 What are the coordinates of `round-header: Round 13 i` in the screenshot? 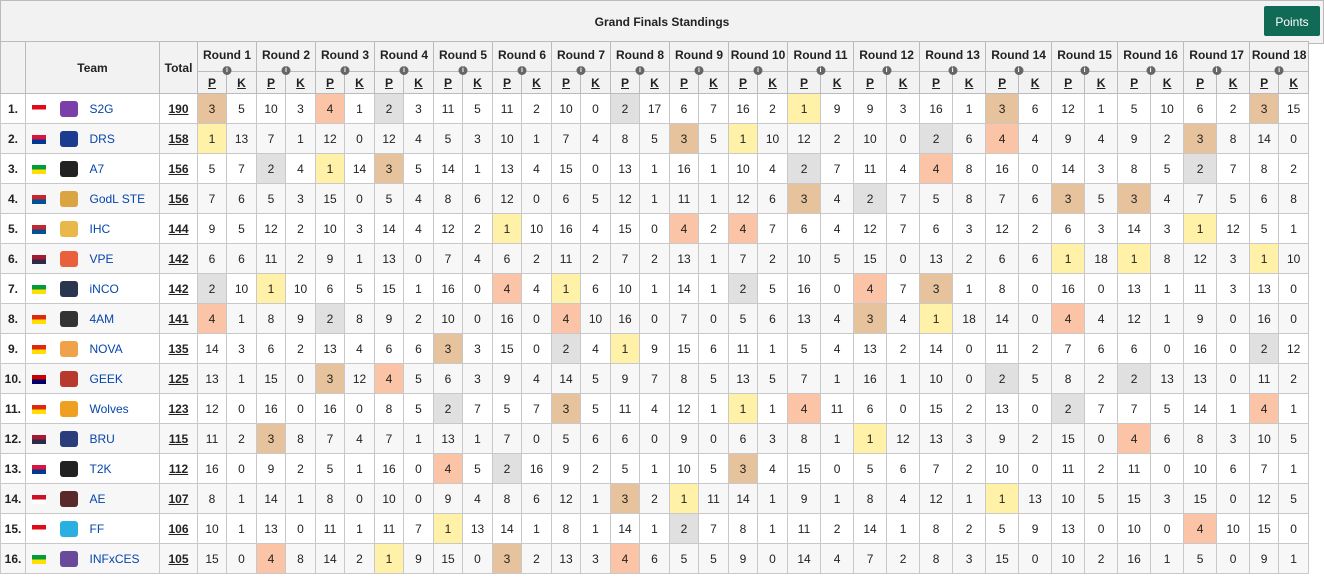 It's located at (953, 58).